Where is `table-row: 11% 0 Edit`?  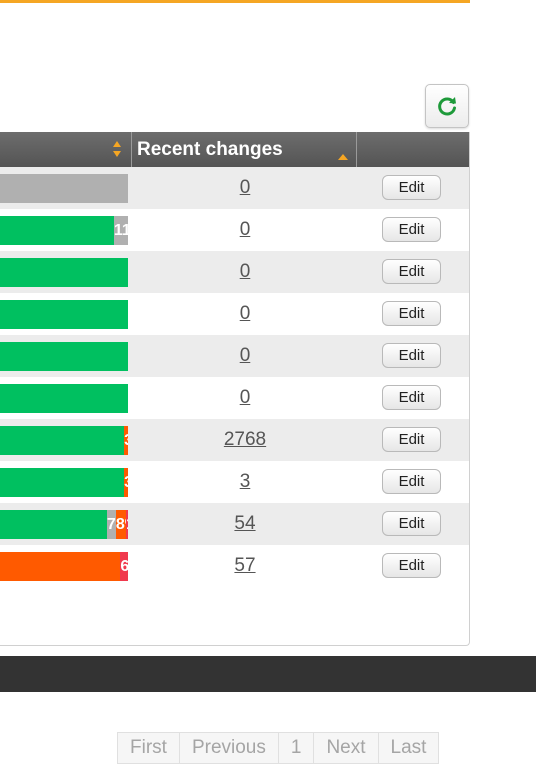
table-row: 11% 0 Edit is located at coordinates (234, 230).